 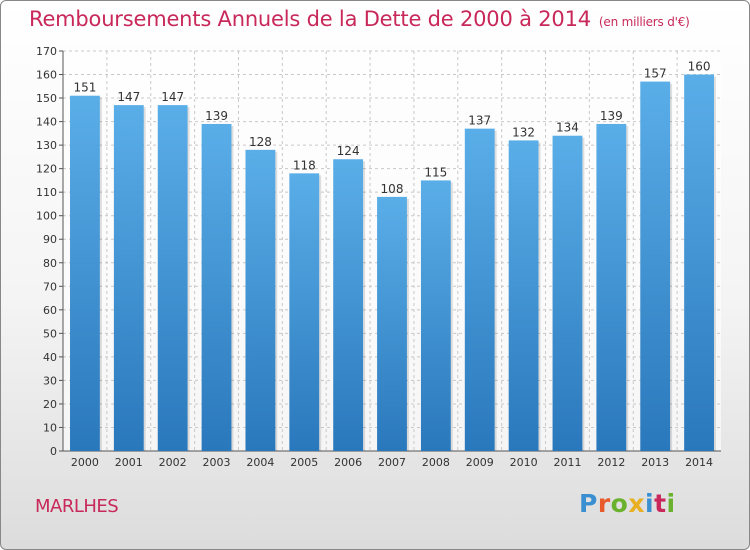 What do you see at coordinates (655, 266) in the screenshot?
I see `bar-2013` at bounding box center [655, 266].